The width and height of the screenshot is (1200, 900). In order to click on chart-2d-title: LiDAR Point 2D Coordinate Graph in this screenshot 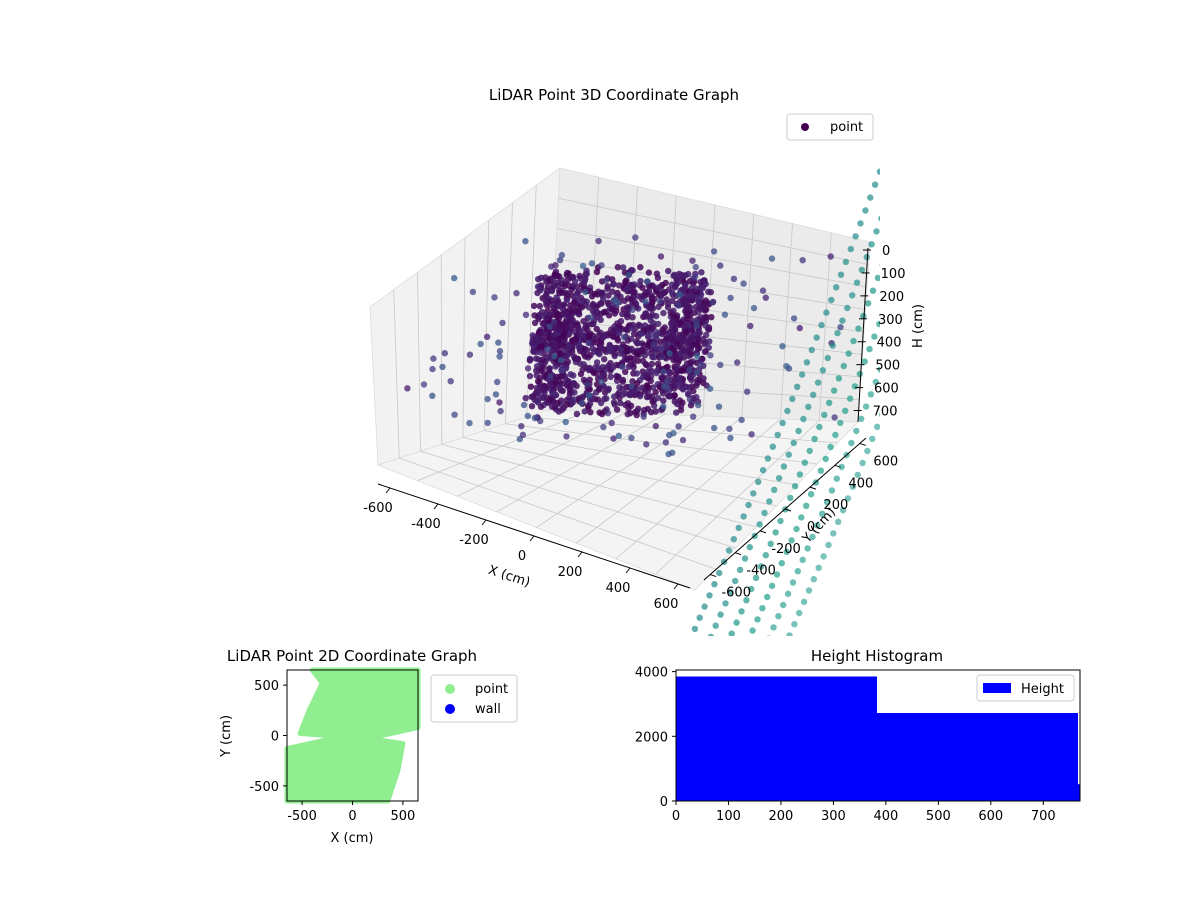, I will do `click(352, 656)`.